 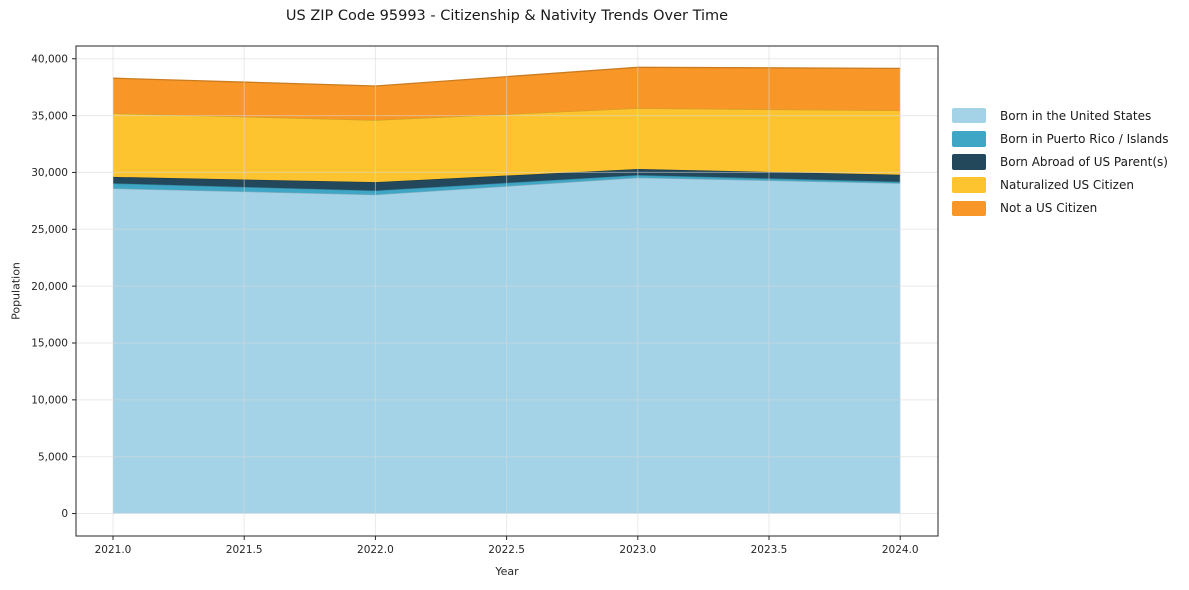 I want to click on y-tick-label: 20,000, so click(x=49, y=287).